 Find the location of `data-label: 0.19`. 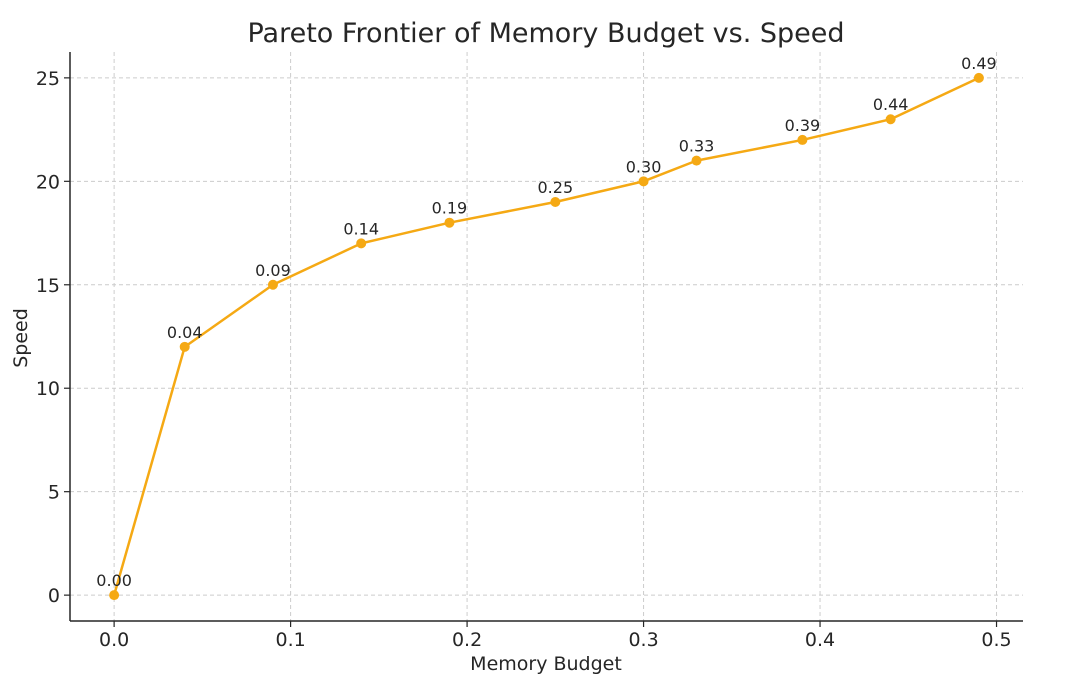

data-label: 0.19 is located at coordinates (450, 208).